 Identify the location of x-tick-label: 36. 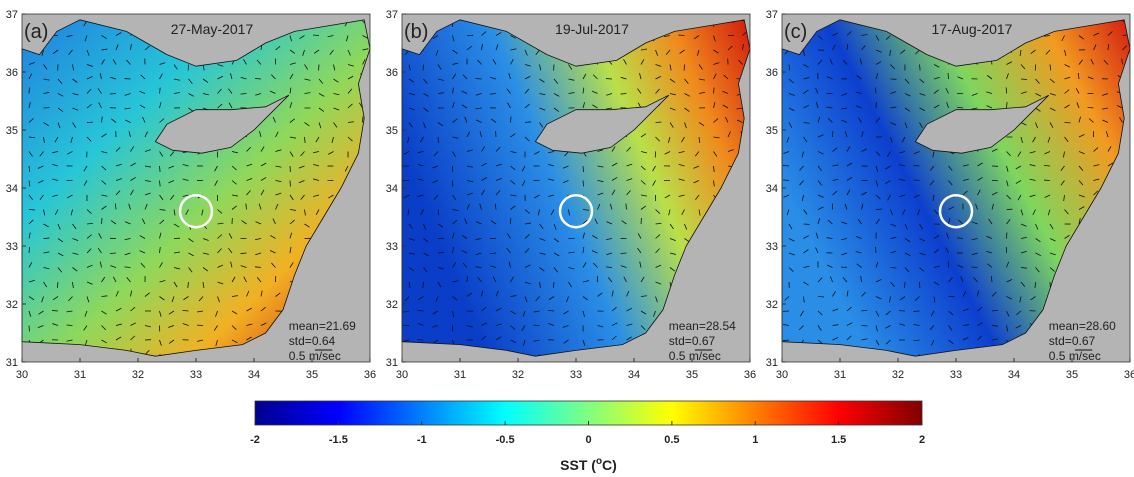
(370, 375).